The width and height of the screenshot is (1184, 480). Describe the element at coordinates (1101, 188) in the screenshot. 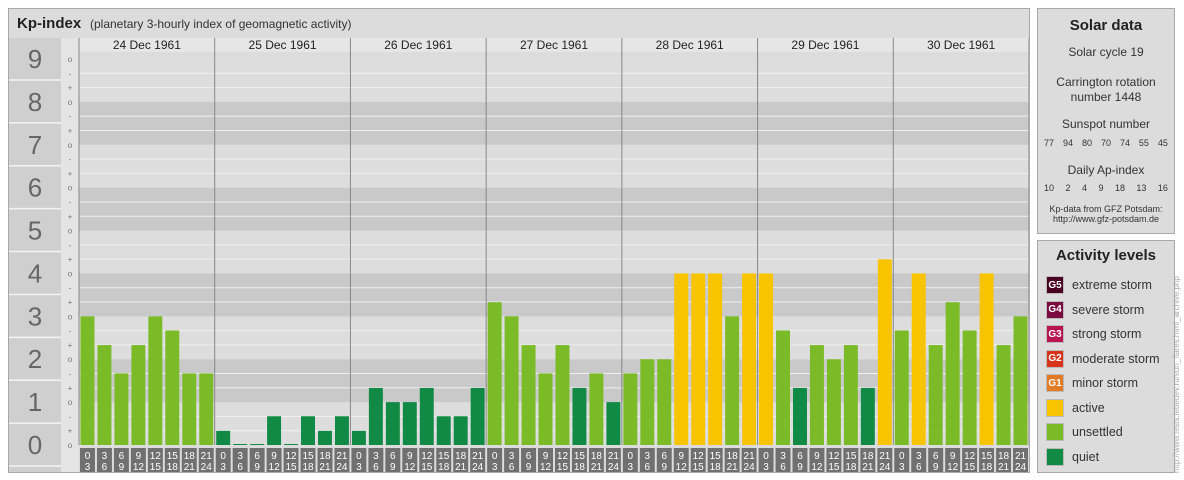

I see `ap-value: 9` at that location.